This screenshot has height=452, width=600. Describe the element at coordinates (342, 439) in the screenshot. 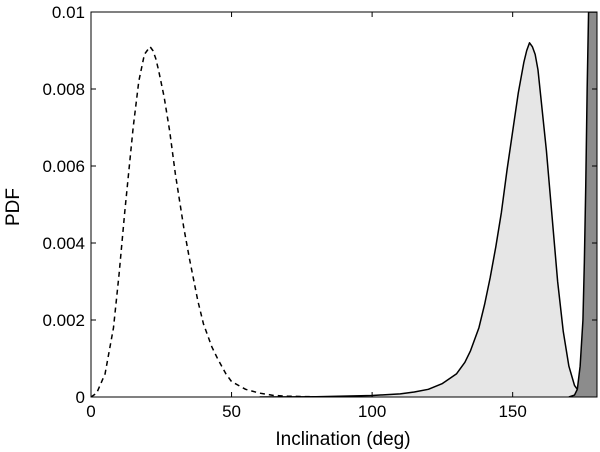

I see `x-axis-label: Inclination (deg)` at that location.